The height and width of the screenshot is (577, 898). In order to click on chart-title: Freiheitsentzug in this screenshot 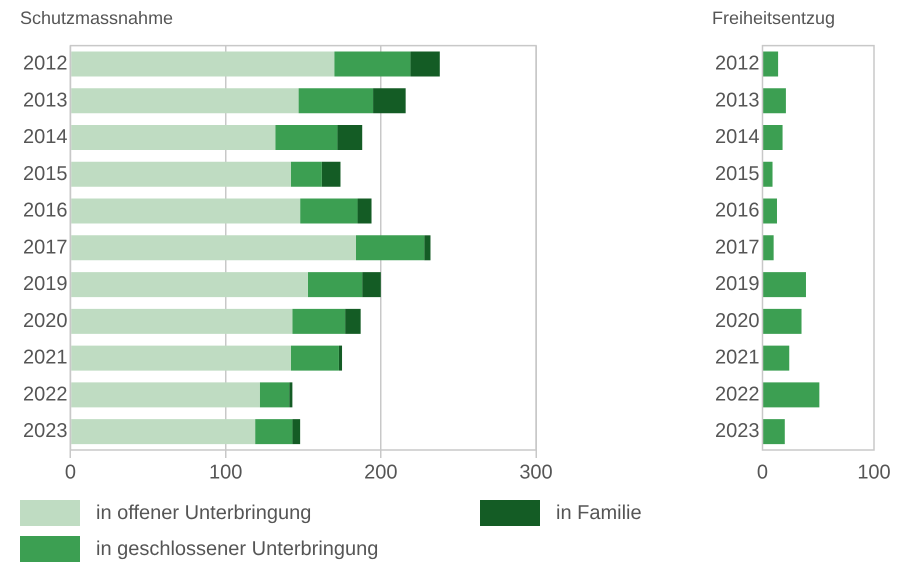, I will do `click(774, 18)`.